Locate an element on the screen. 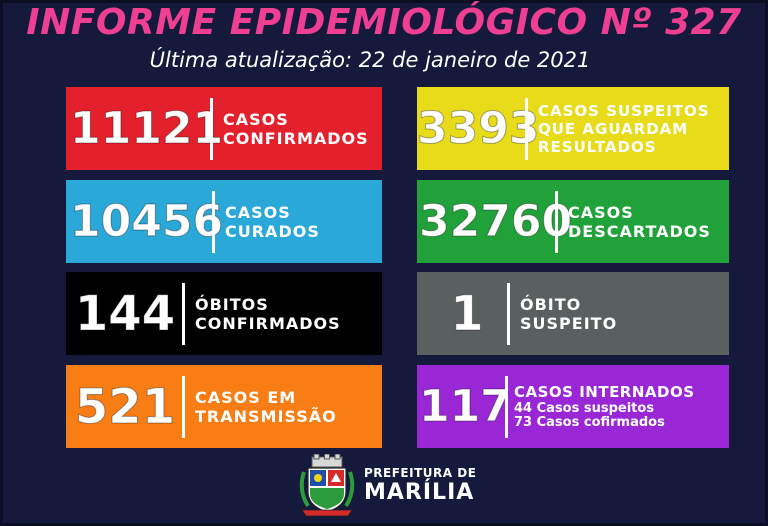  logo-text-line1: PREFEITURA DE is located at coordinates (420, 473).